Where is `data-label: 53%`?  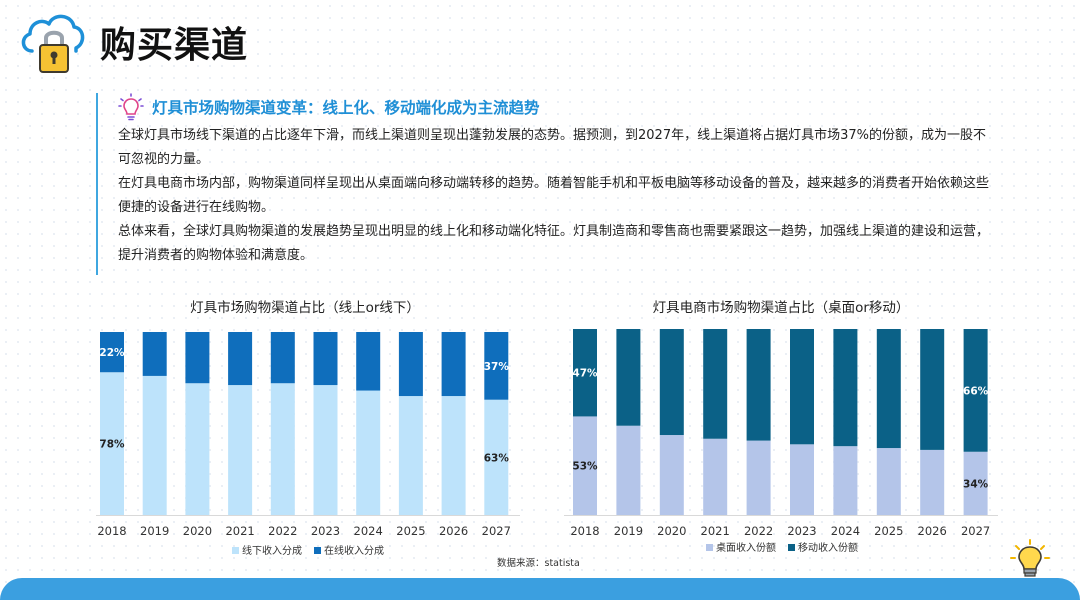
data-label: 53% is located at coordinates (585, 467).